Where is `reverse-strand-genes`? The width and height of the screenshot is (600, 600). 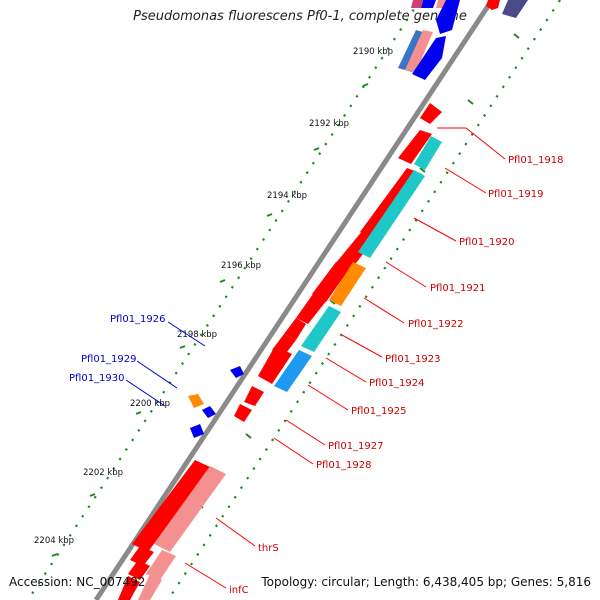 reverse-strand-genes is located at coordinates (216, 402).